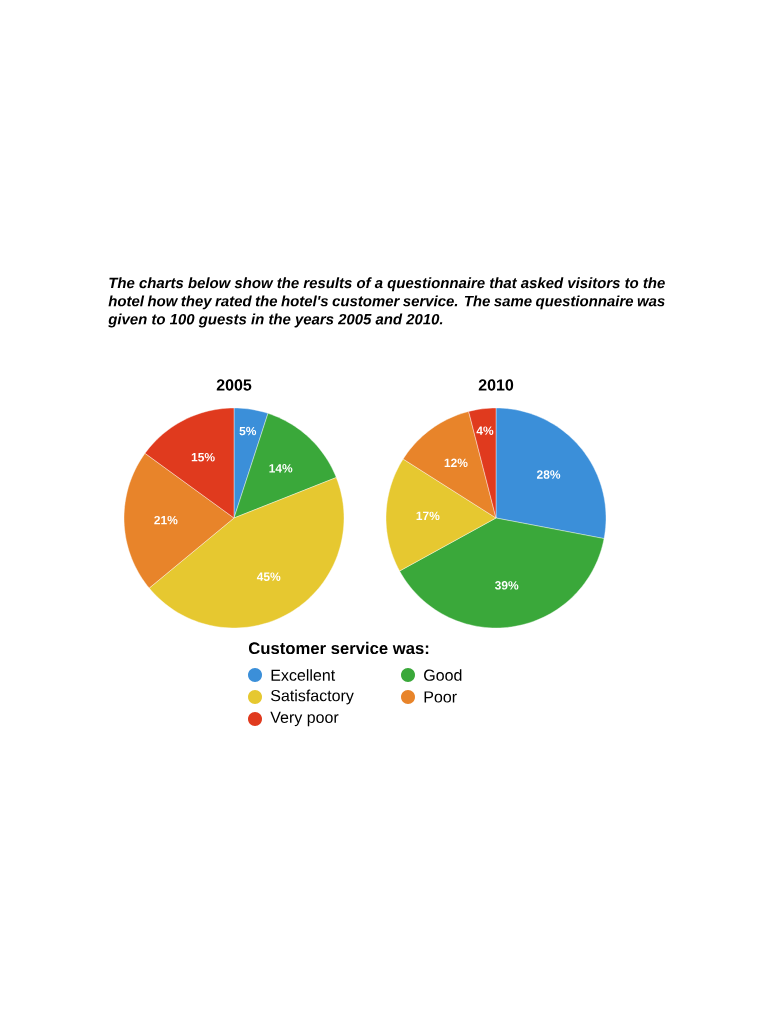 This screenshot has height=1024, width=768. Describe the element at coordinates (304, 719) in the screenshot. I see `legend-label: Very poor` at that location.